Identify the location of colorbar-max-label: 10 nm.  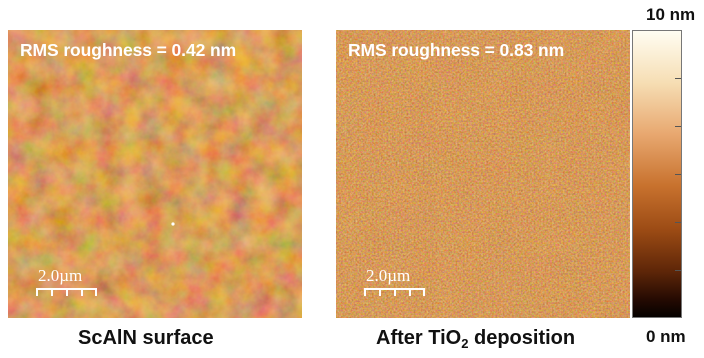
(671, 14).